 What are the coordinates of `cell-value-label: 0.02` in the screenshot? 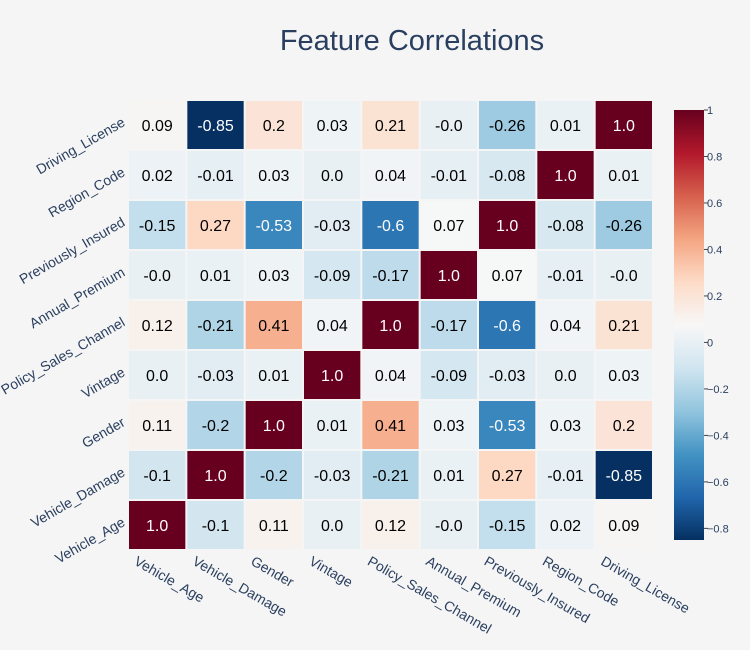 It's located at (565, 526).